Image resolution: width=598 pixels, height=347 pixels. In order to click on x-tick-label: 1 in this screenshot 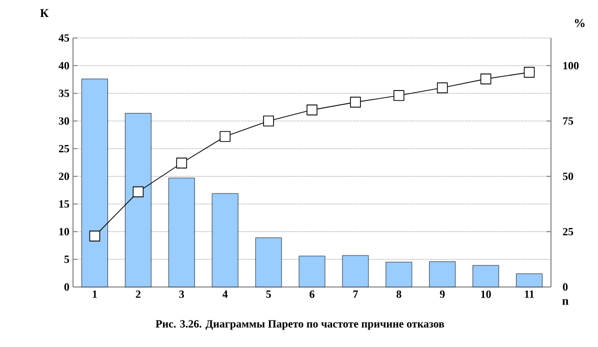, I will do `click(94, 294)`.